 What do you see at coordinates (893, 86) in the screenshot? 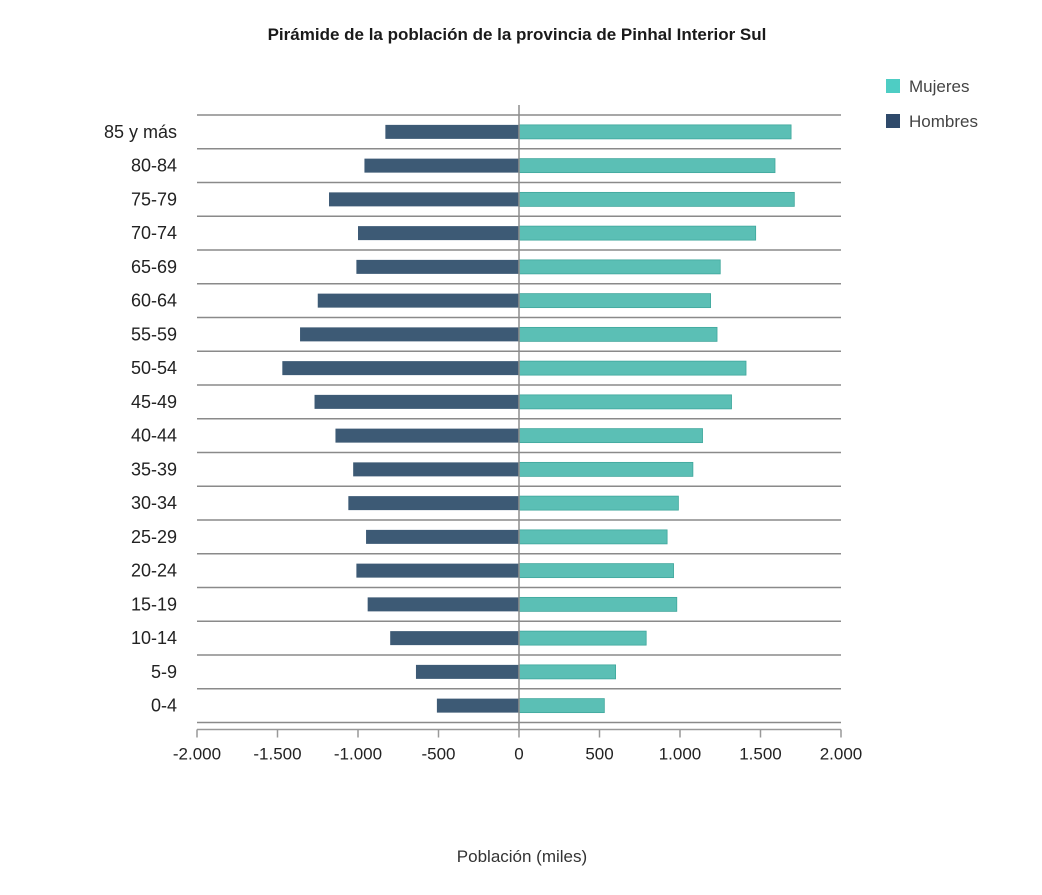
I see `legend-swatch-mujeres` at bounding box center [893, 86].